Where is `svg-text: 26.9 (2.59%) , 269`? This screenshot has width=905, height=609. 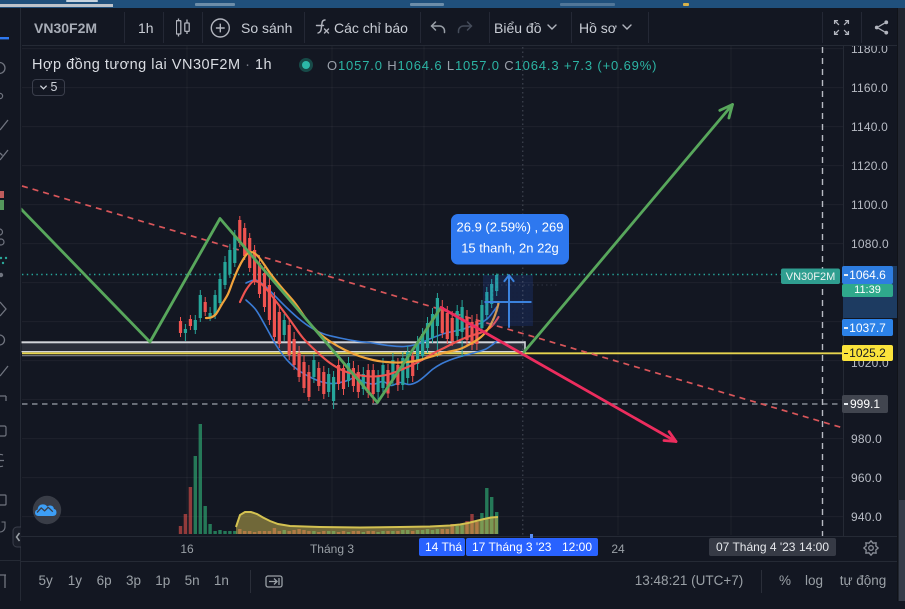 svg-text: 26.9 (2.59%) , 269 is located at coordinates (510, 227).